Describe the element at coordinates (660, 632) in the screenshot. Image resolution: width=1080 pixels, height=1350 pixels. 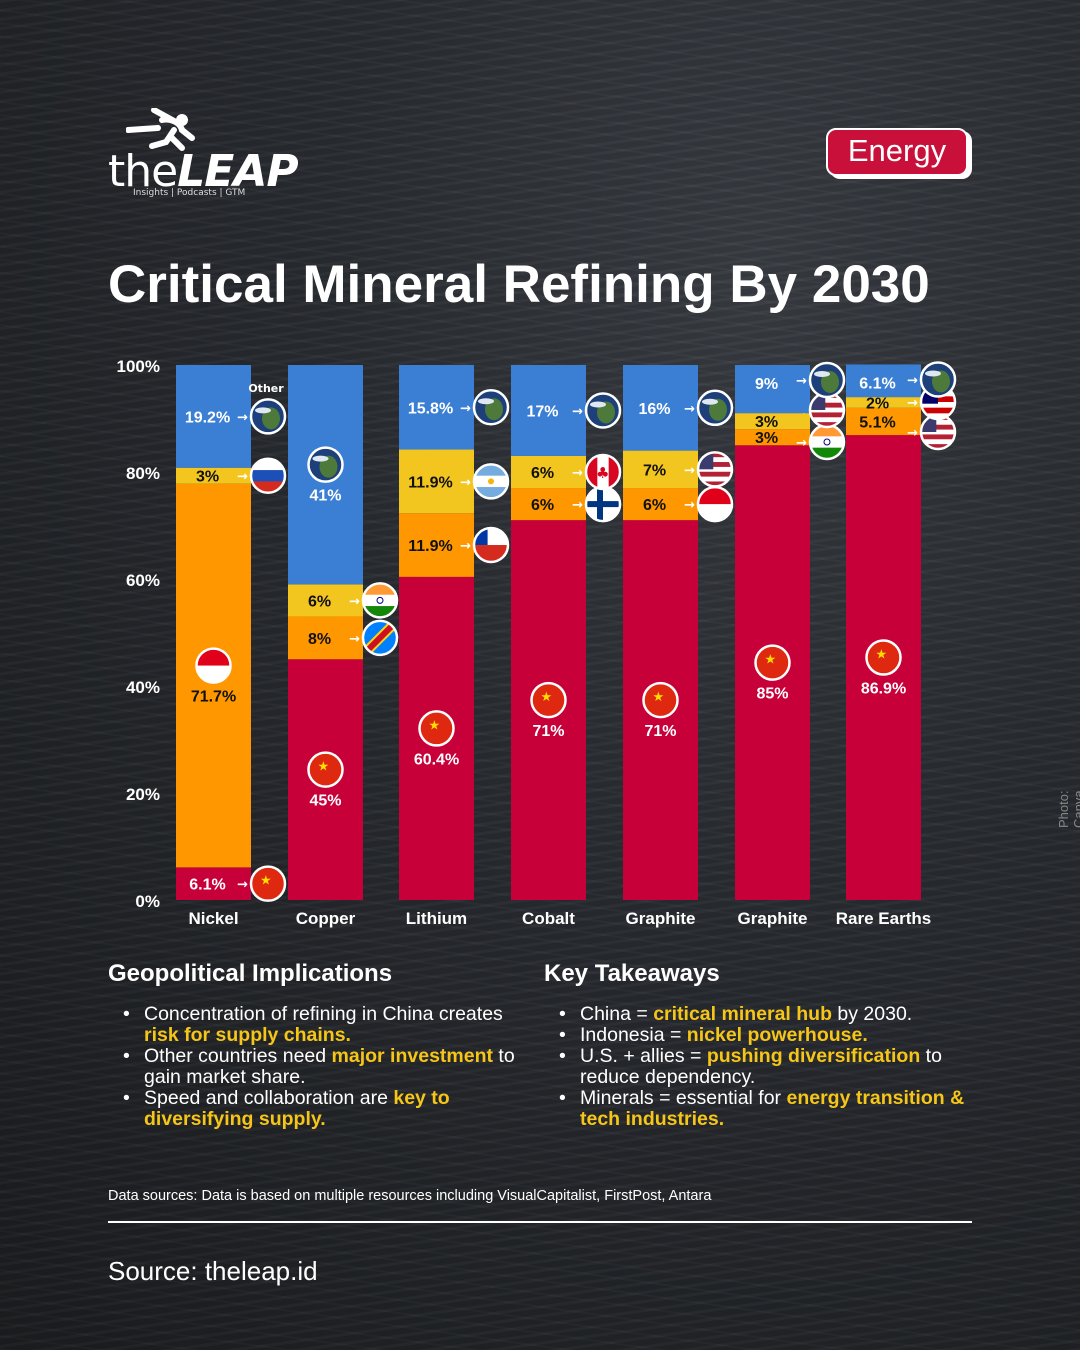
I see `bar-graphite: 71% → 6% → 7% → 16%` at that location.